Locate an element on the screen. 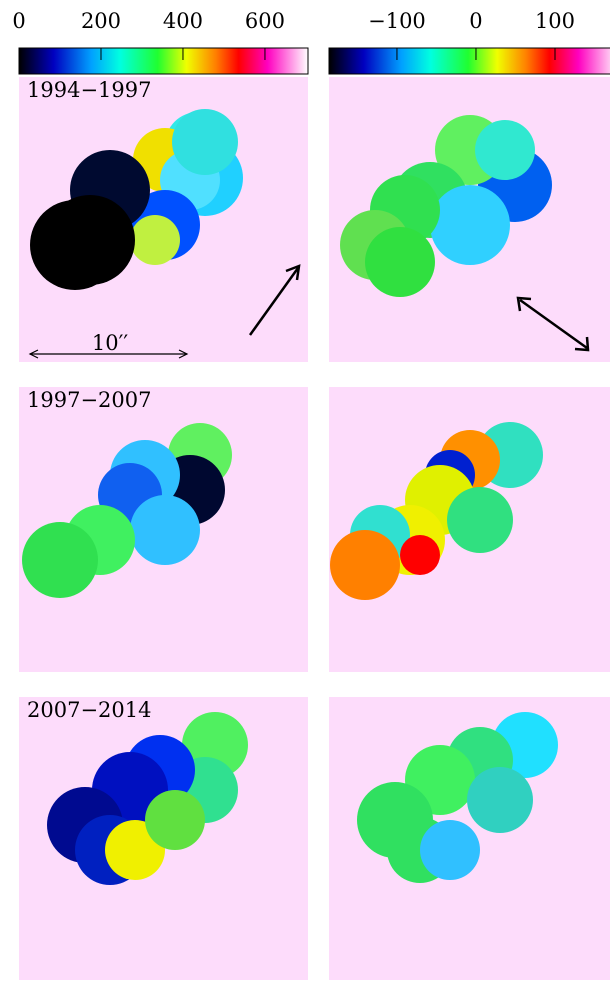  colorbars is located at coordinates (314, 61).